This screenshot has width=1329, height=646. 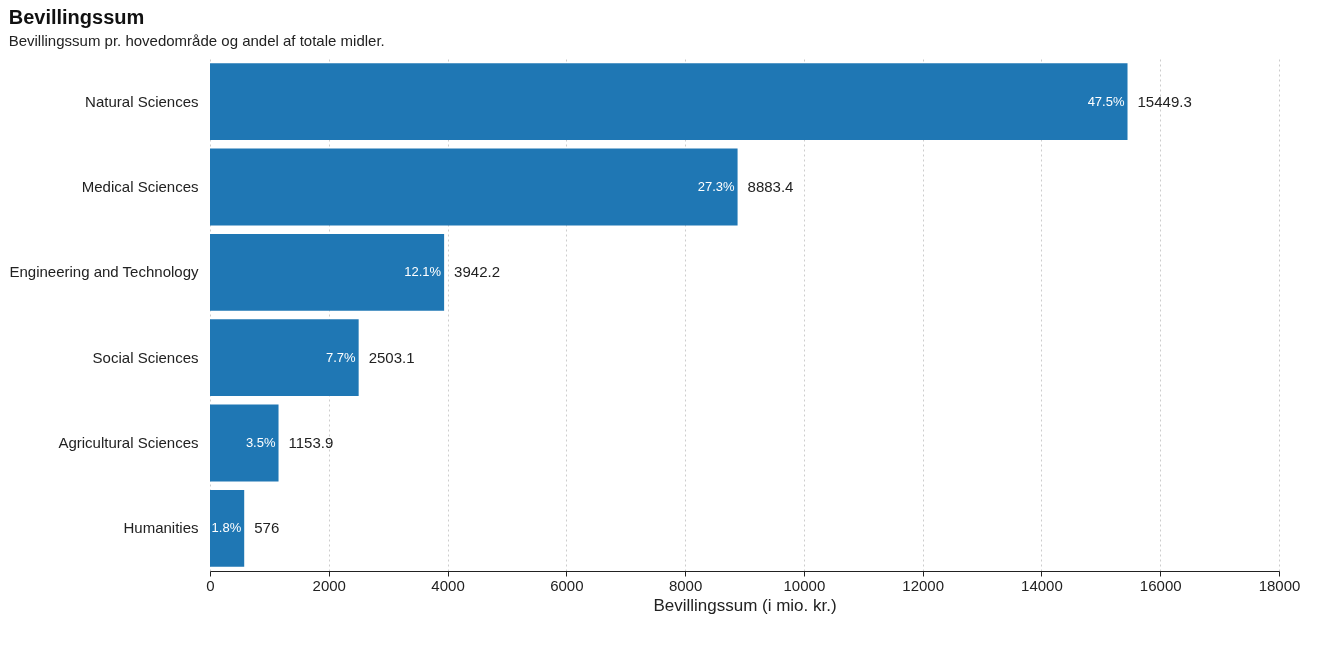 What do you see at coordinates (423, 272) in the screenshot?
I see `annotation: 12.1%` at bounding box center [423, 272].